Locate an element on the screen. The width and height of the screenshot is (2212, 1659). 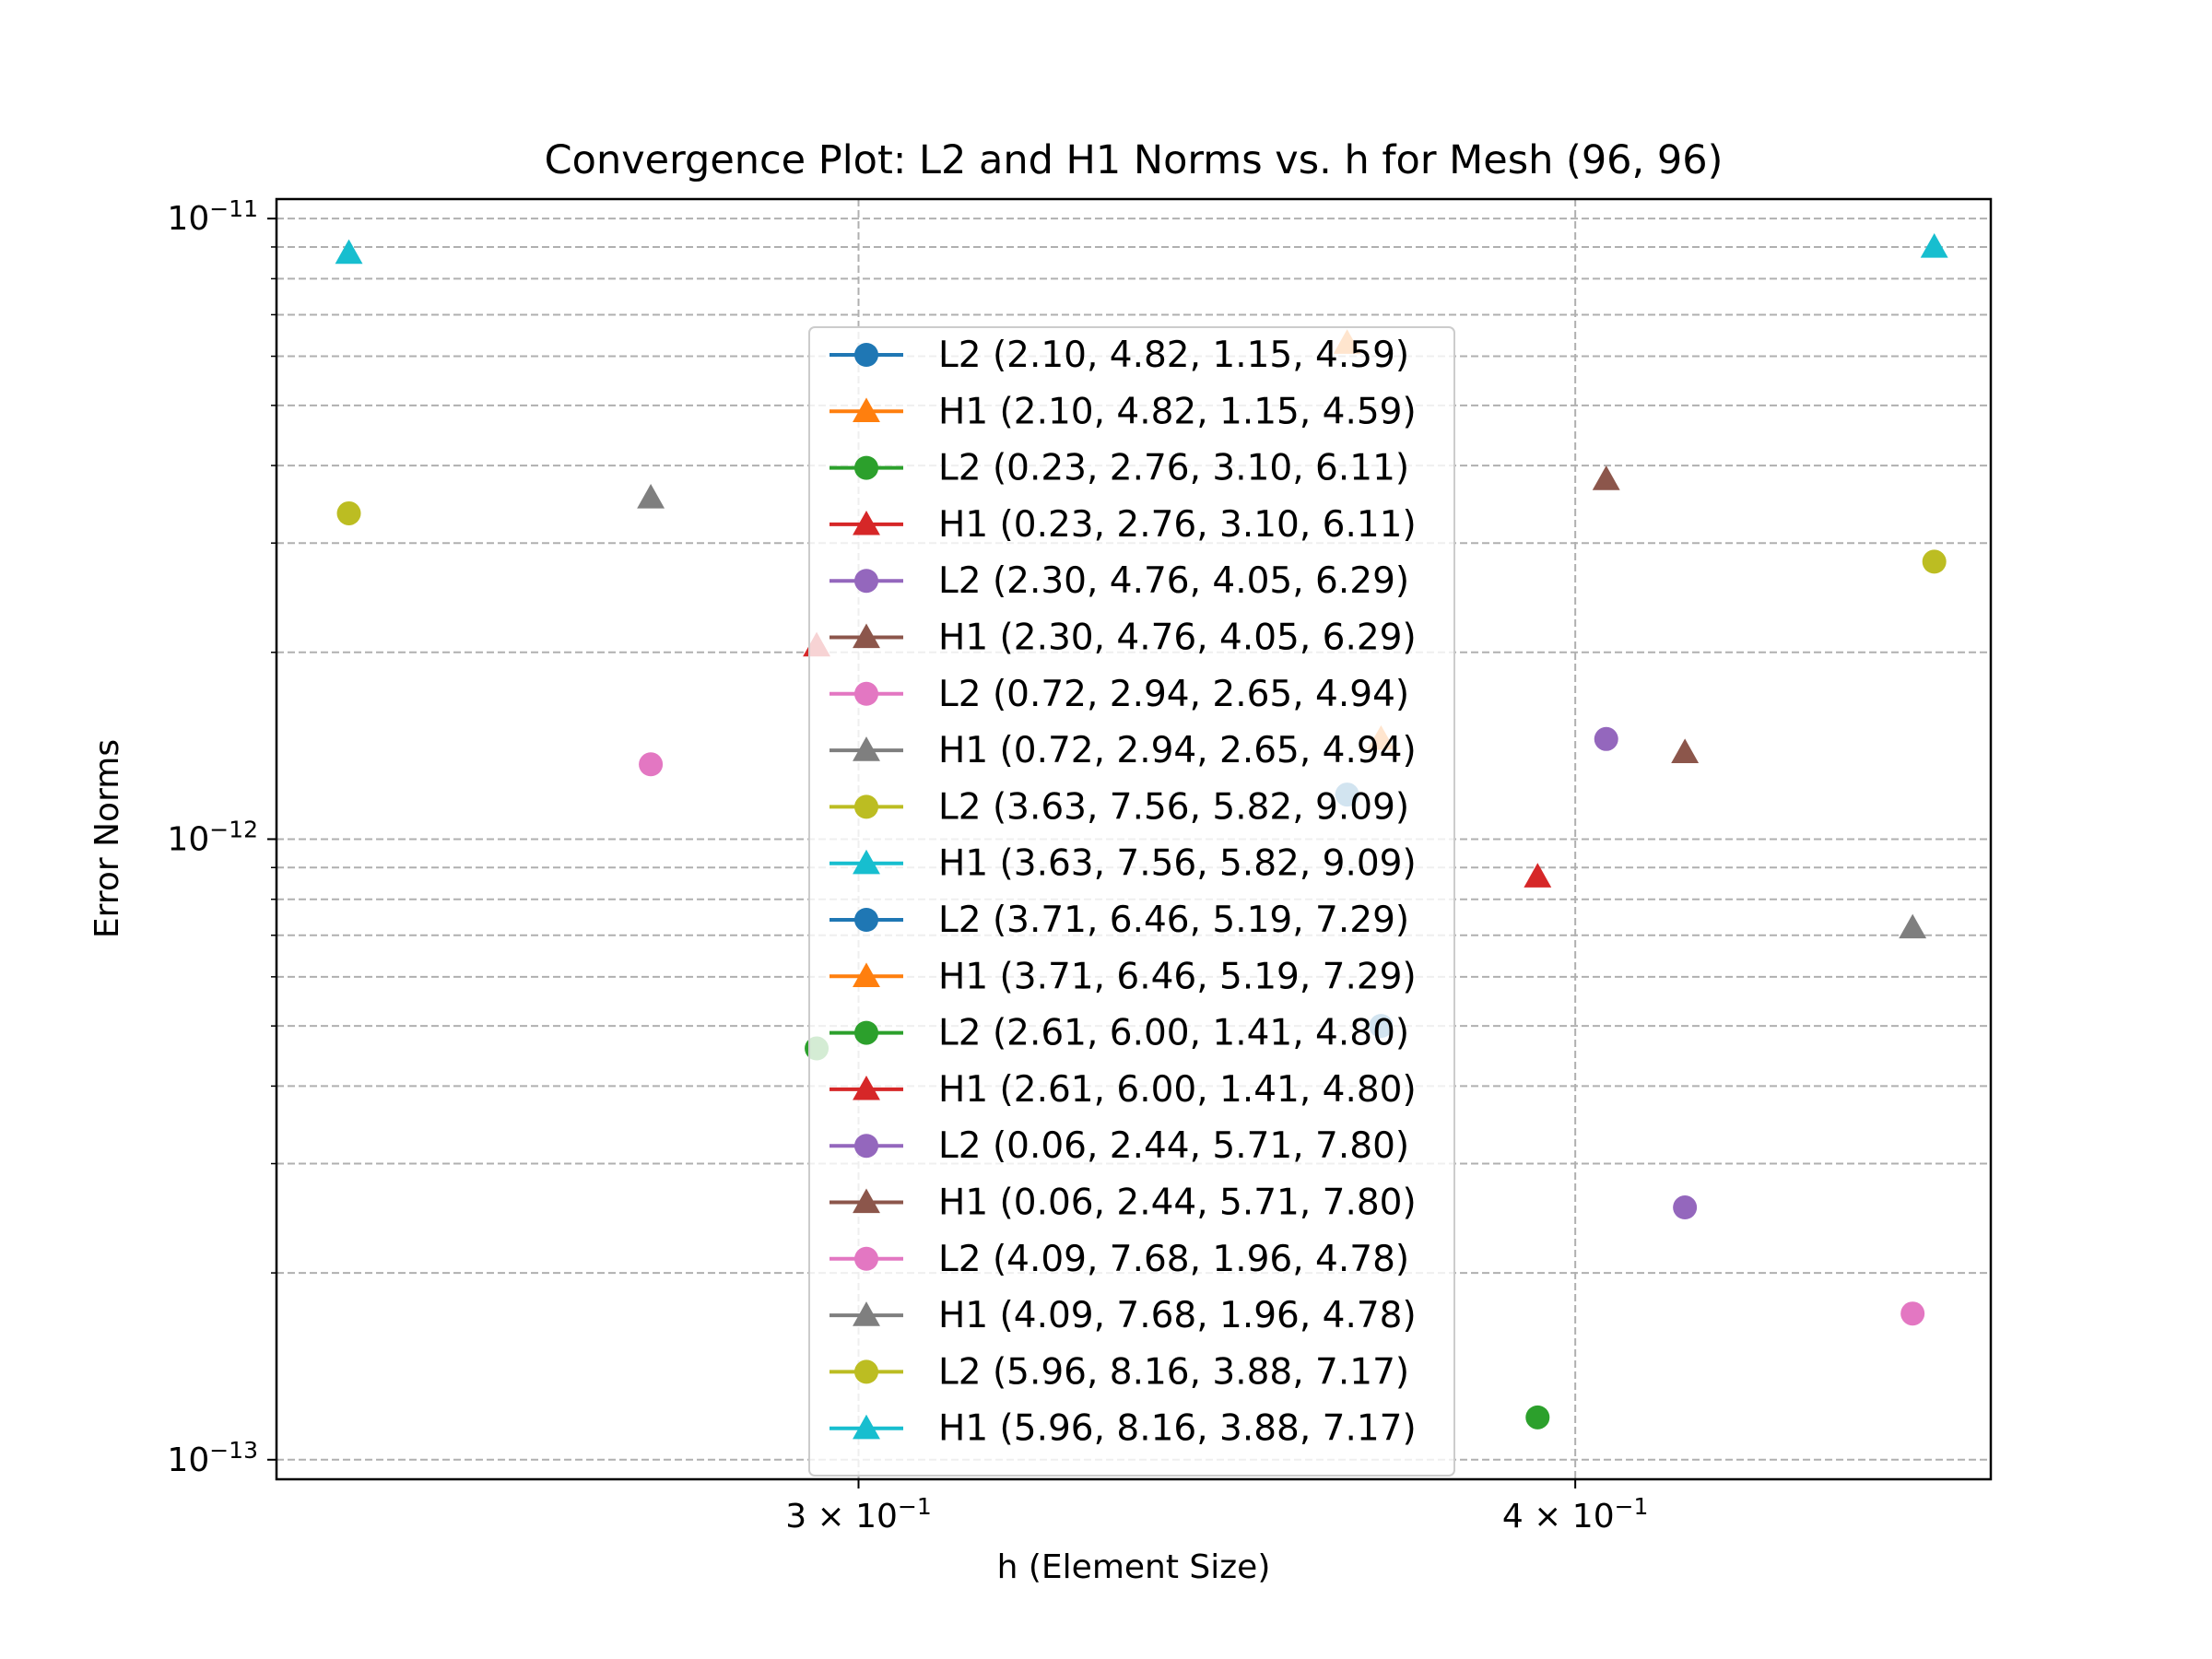
legend-label: L2 (0.23, 2.76, 3.10, 6.11) is located at coordinates (1173, 468).